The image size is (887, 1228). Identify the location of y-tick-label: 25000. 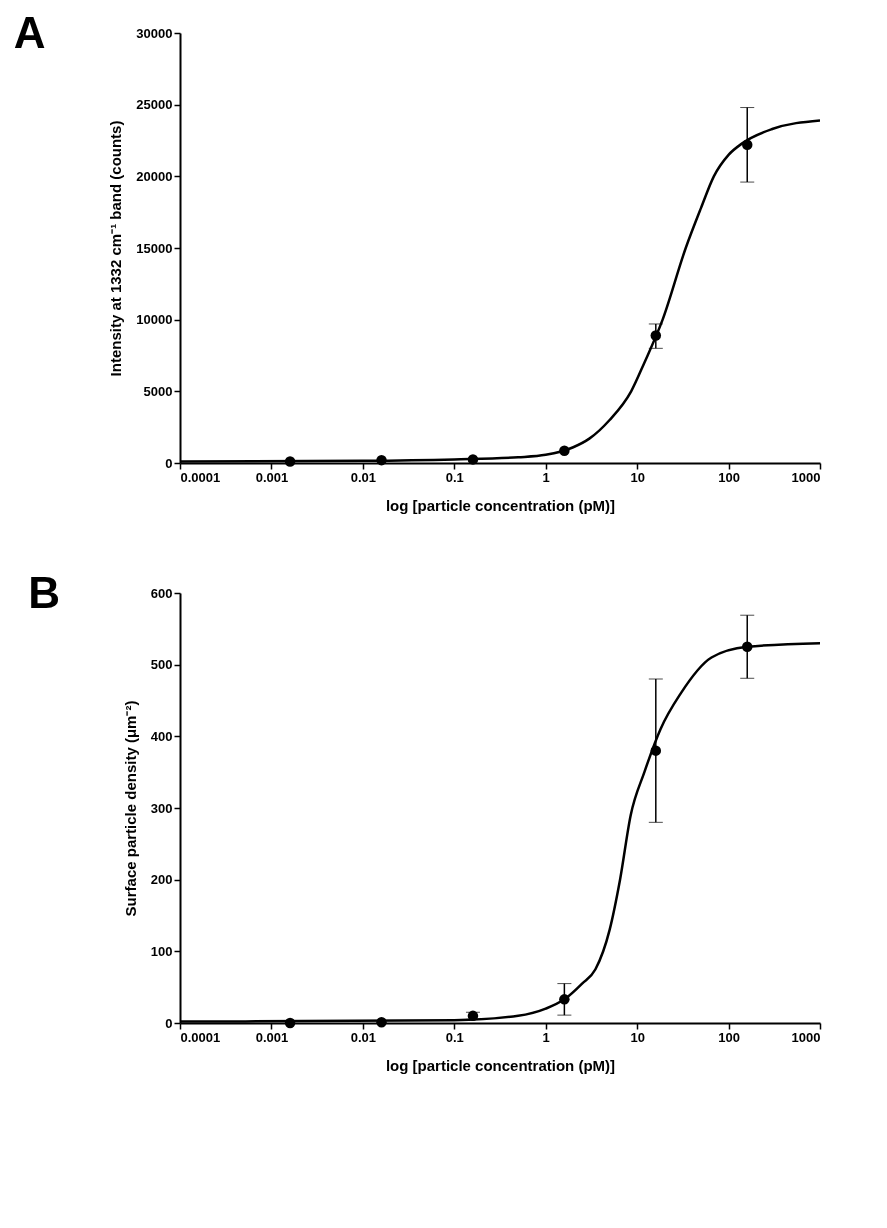
(154, 105).